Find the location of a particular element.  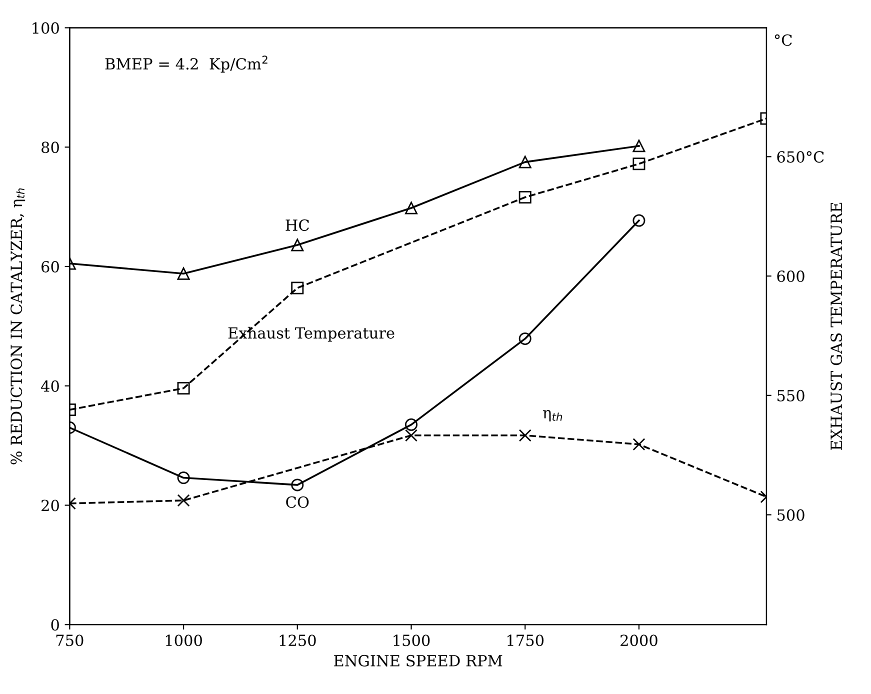

y2-tick-label: 600 is located at coordinates (790, 276).